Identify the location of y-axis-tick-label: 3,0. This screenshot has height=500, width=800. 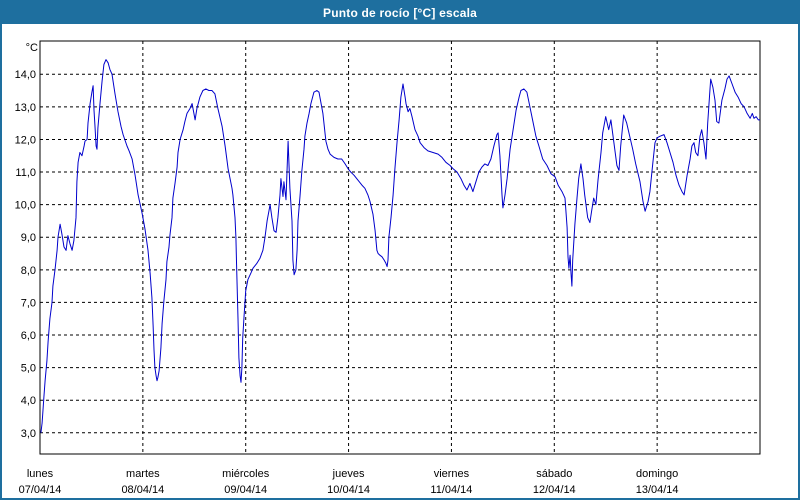
(28, 434).